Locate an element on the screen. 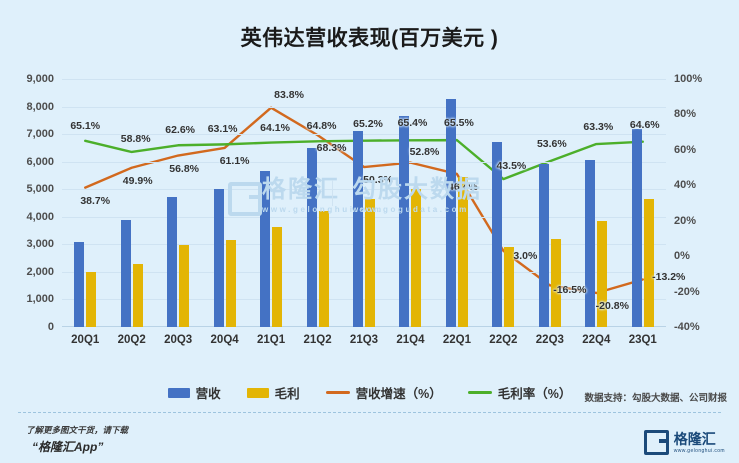 The image size is (739, 463). gelonghui-logo-icon is located at coordinates (656, 442).